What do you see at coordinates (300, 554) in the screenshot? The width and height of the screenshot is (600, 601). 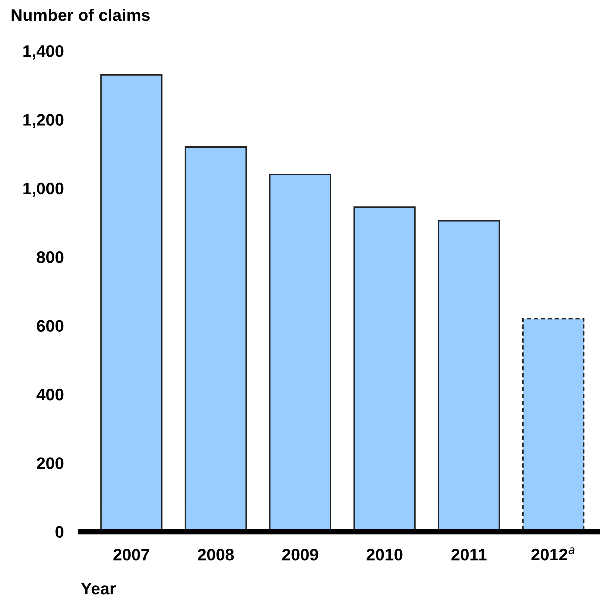 I see `x-tick-label: 2009` at bounding box center [300, 554].